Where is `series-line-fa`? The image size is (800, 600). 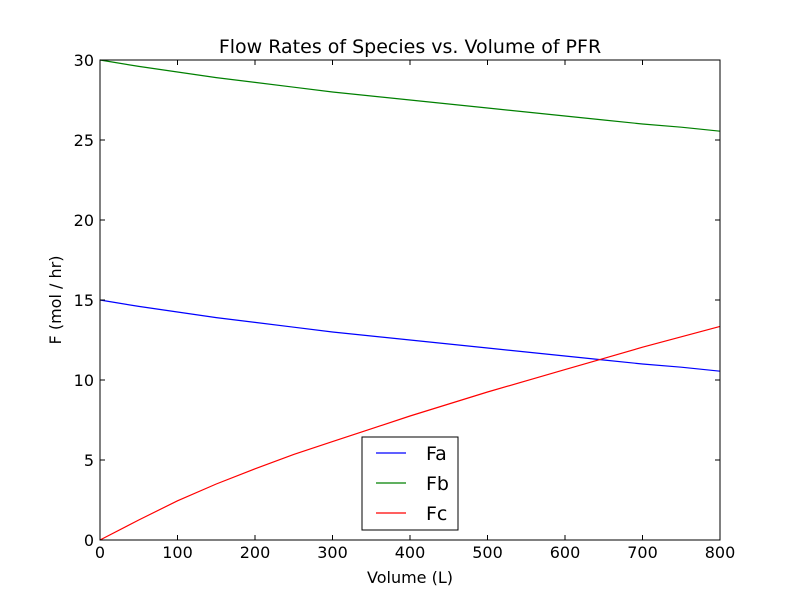
series-line-fa is located at coordinates (410, 335).